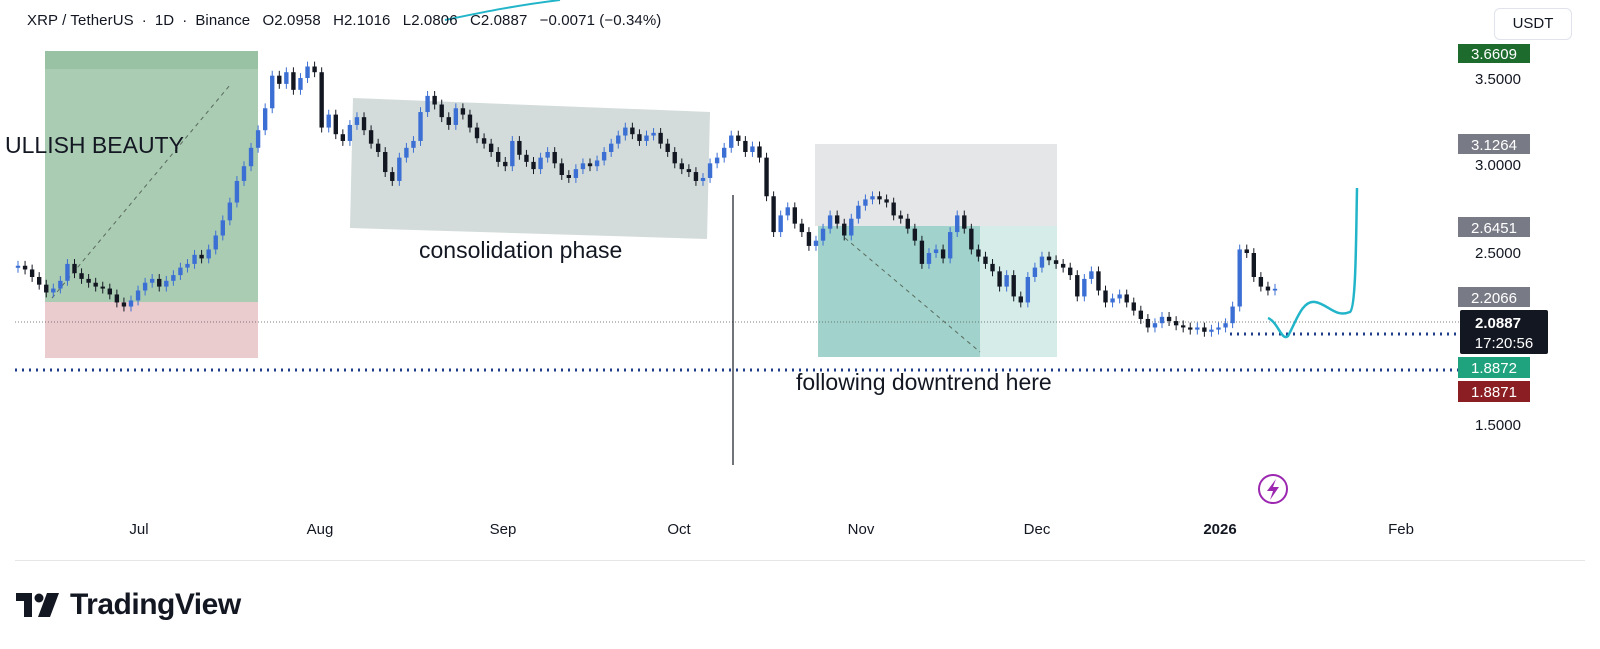 This screenshot has height=649, width=1600. What do you see at coordinates (1504, 343) in the screenshot?
I see `countdown-label: 17:20:56` at bounding box center [1504, 343].